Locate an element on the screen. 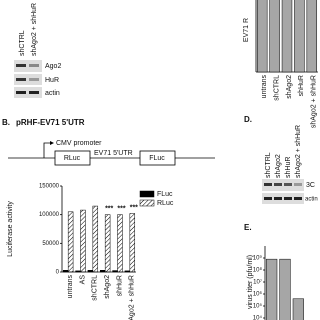 Image resolution: width=320 pixels, height=320 pixels. legend-label: RLuc is located at coordinates (165, 203).